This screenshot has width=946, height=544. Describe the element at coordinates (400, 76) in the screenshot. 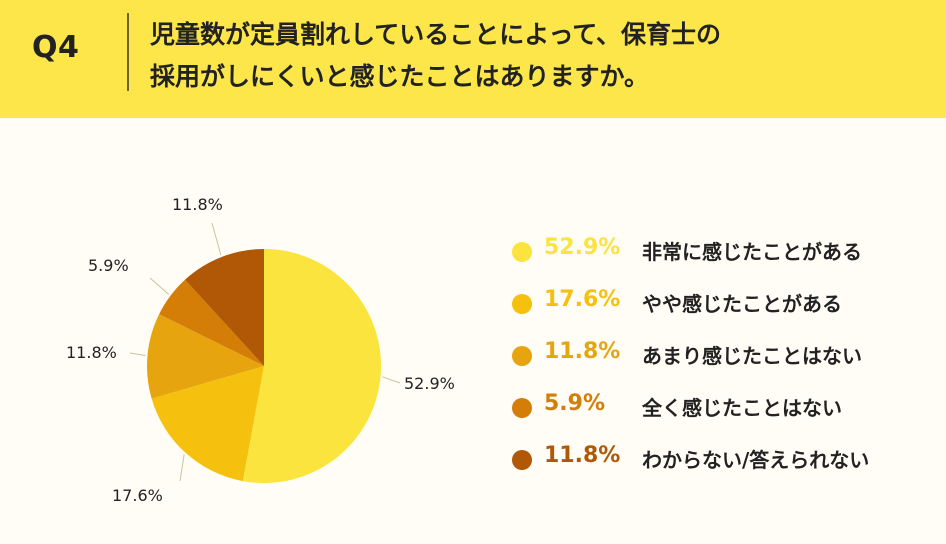

I see `question-line-2: 採用がしにくいと感じたことはありますか。` at that location.